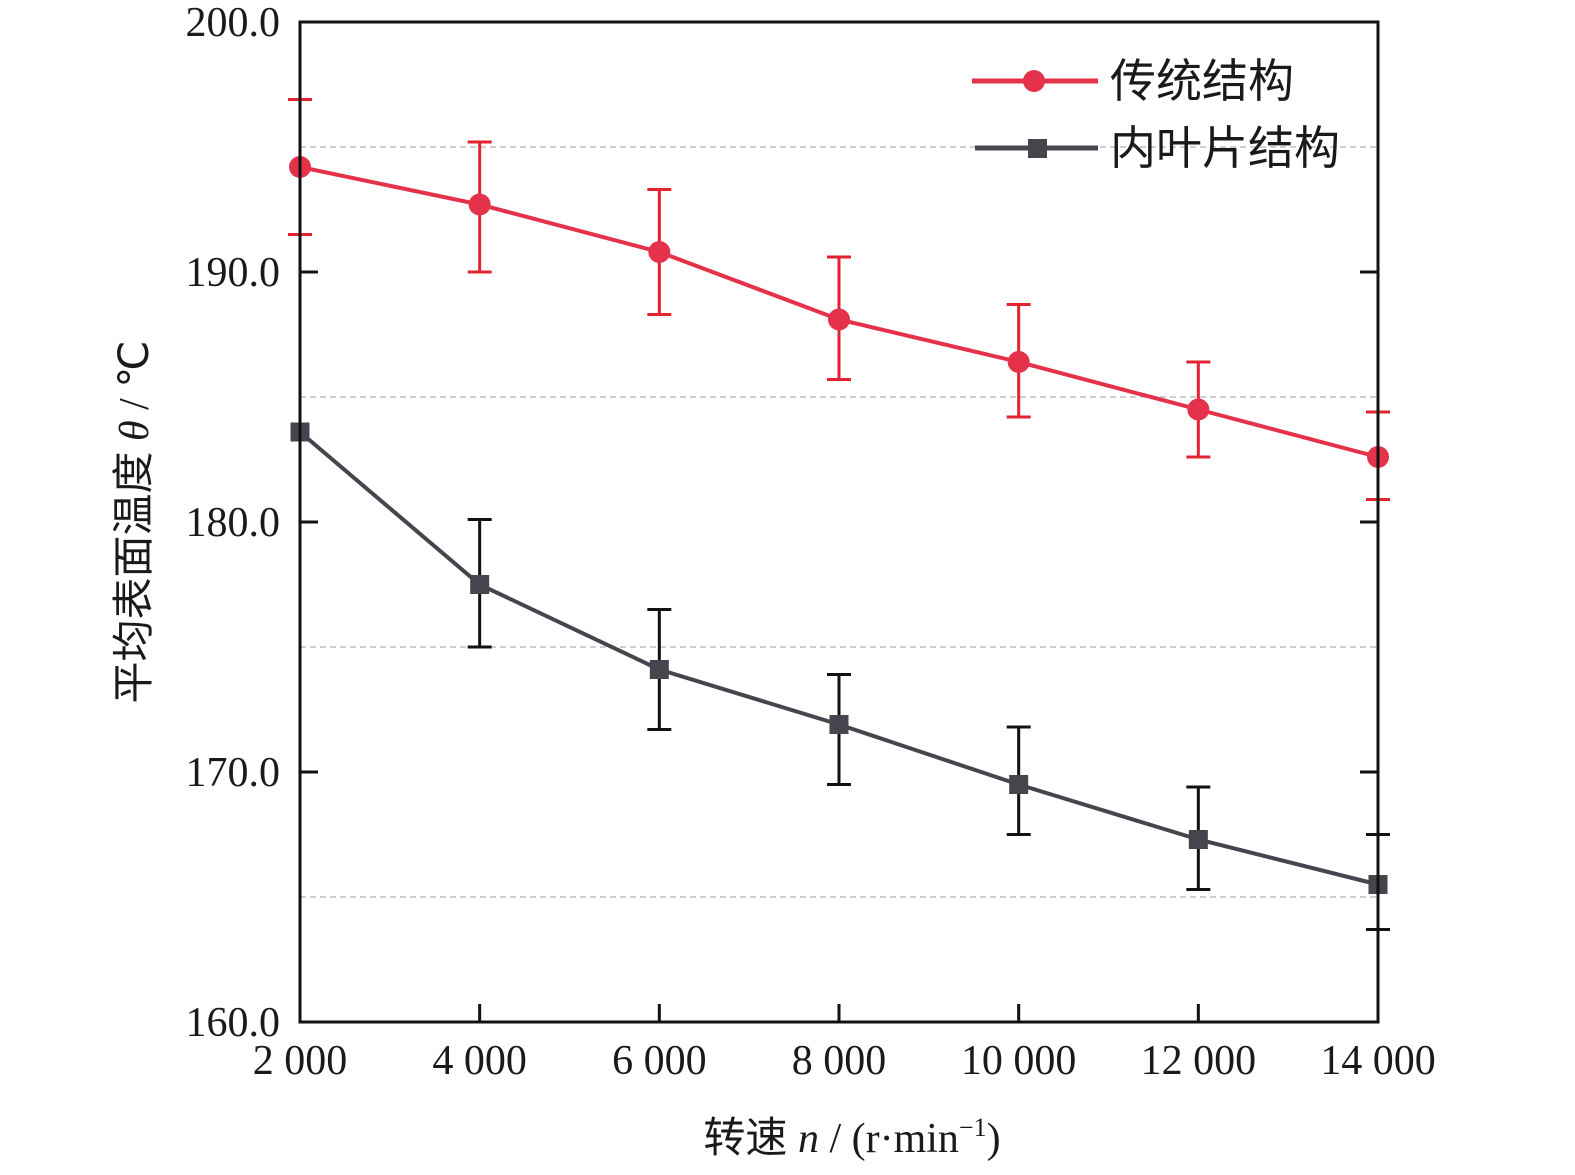  Describe the element at coordinates (300, 1061) in the screenshot. I see `x-tick-label: 2 000` at that location.